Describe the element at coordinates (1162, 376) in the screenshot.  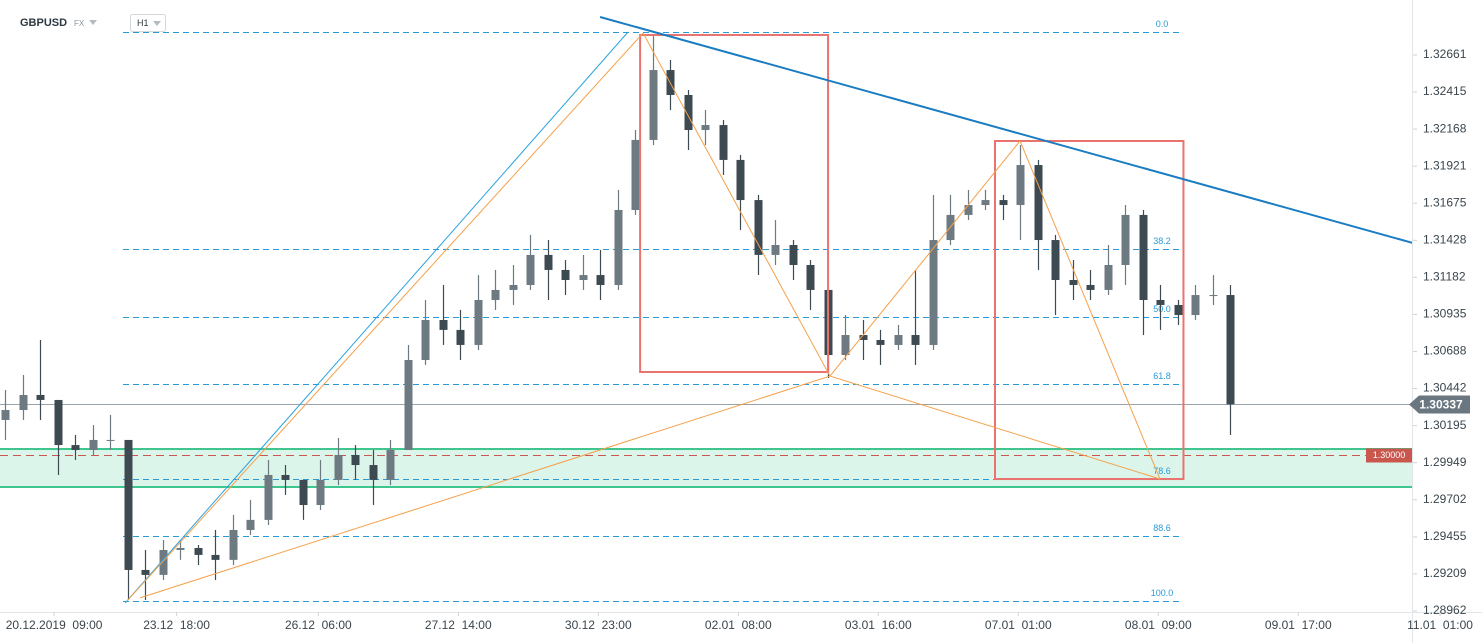
I see `fib-label: 61.8` at that location.